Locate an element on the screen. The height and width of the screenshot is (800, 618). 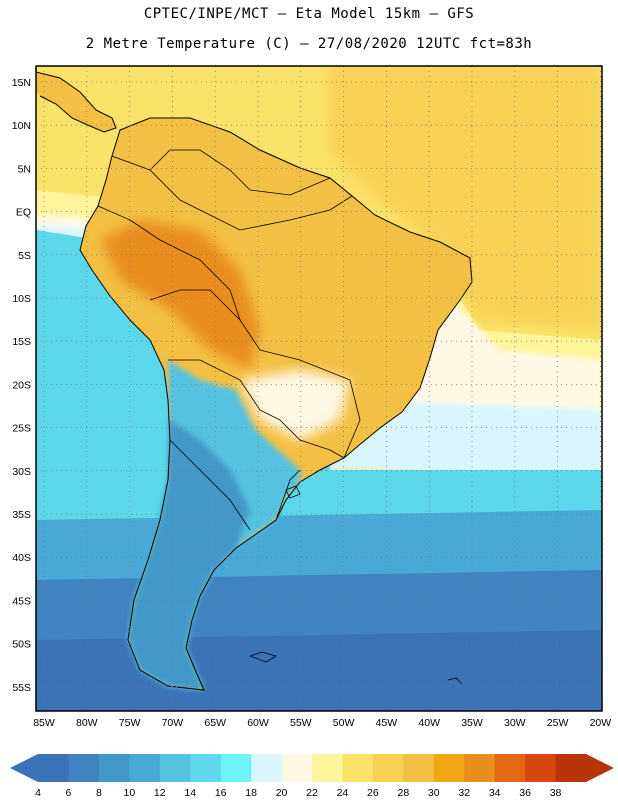
central-america-land is located at coordinates (76, 102).